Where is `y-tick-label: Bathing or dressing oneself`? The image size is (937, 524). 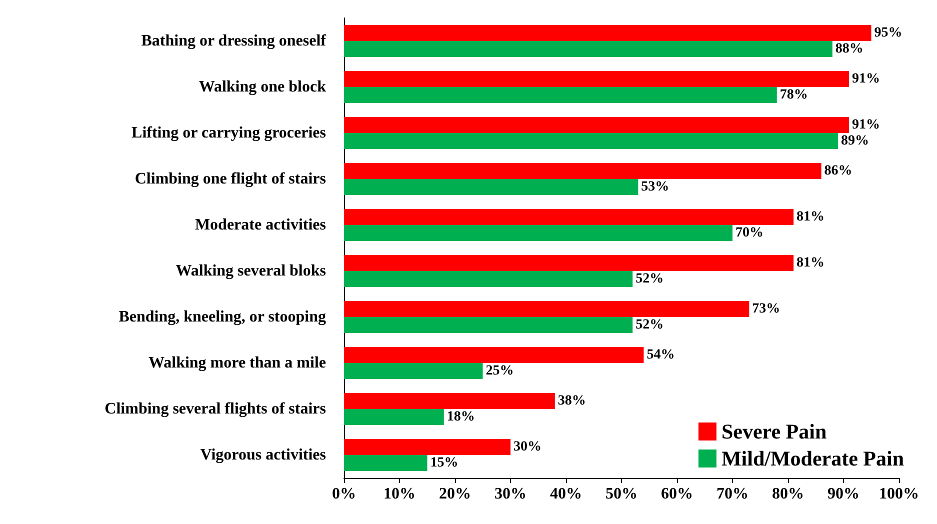
y-tick-label: Bathing or dressing oneself is located at coordinates (234, 41).